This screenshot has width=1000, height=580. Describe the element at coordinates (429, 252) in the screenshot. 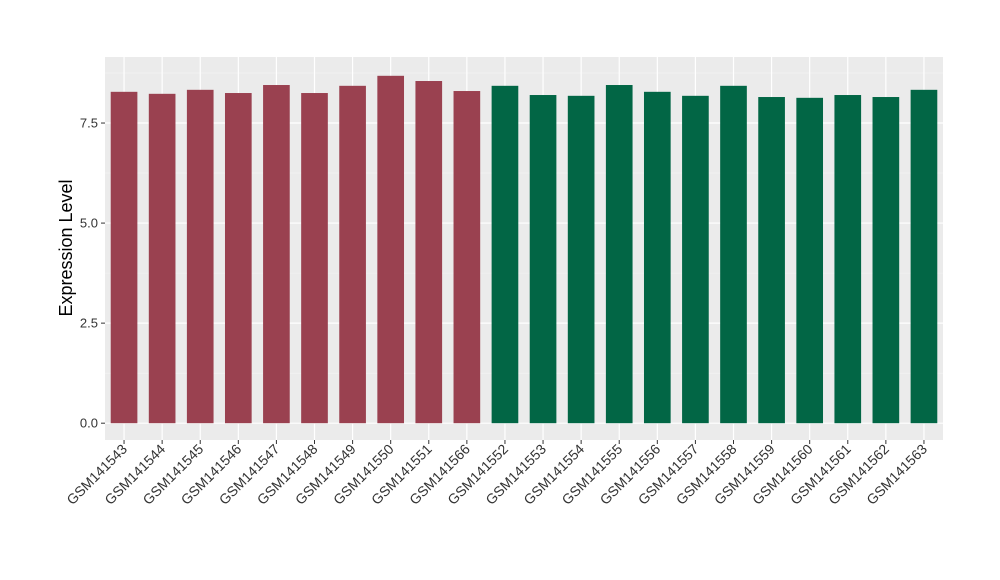

I see `bar-GSM141551` at that location.